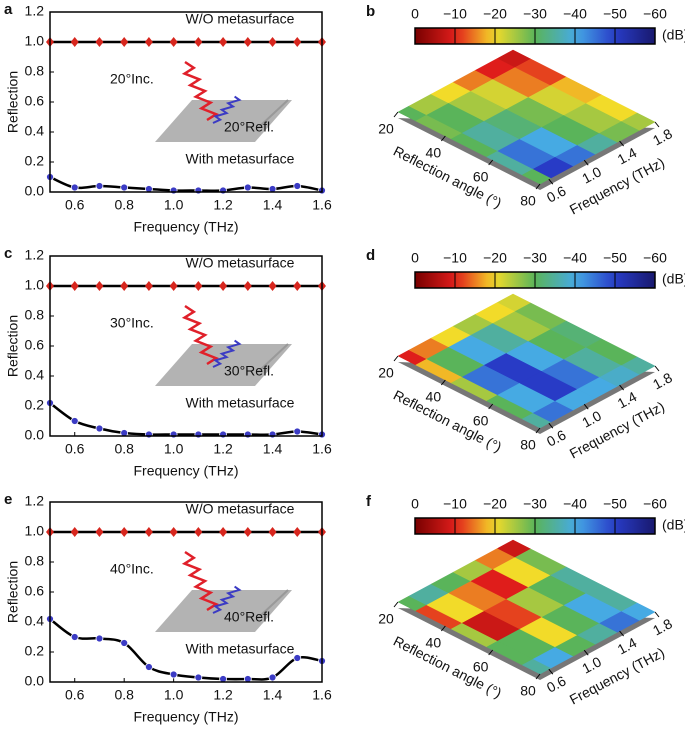  I want to click on inset-normal, so click(273, 604).